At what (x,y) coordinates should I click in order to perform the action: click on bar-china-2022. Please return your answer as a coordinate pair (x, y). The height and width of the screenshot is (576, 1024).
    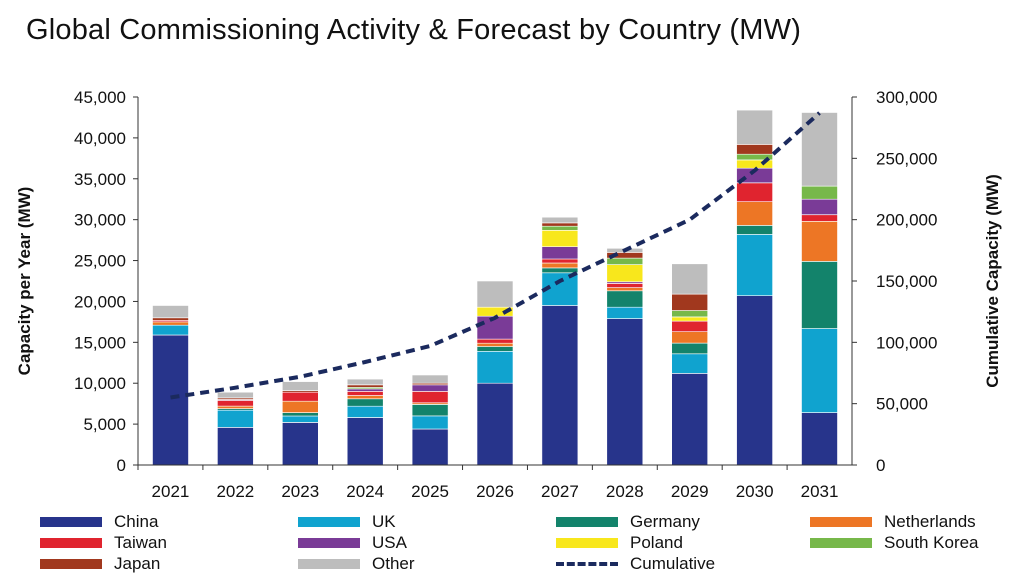
    Looking at the image, I should click on (235, 446).